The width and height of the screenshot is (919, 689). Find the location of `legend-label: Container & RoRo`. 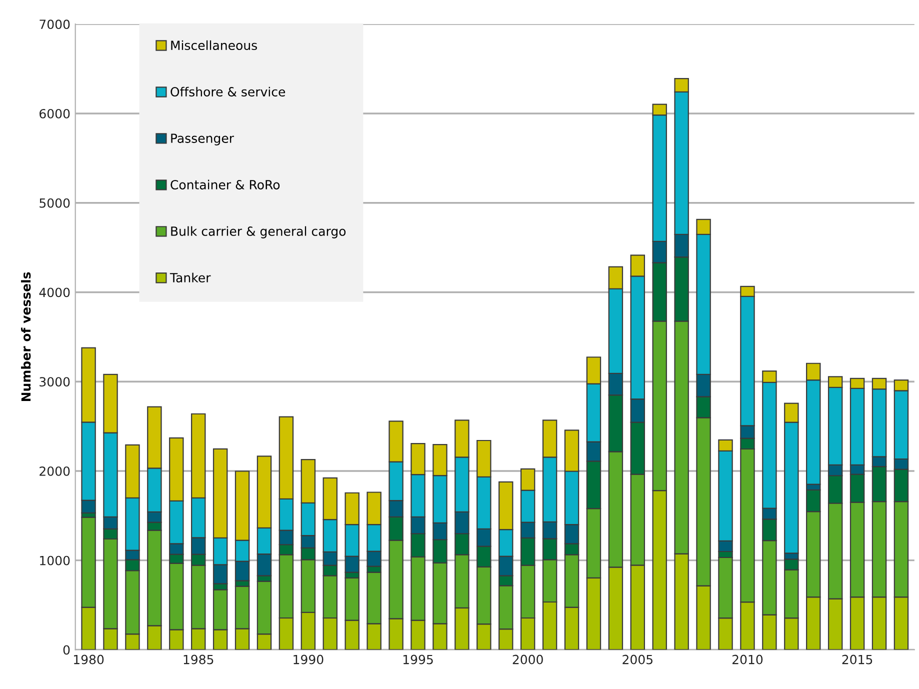

legend-label: Container & RoRo is located at coordinates (225, 185).